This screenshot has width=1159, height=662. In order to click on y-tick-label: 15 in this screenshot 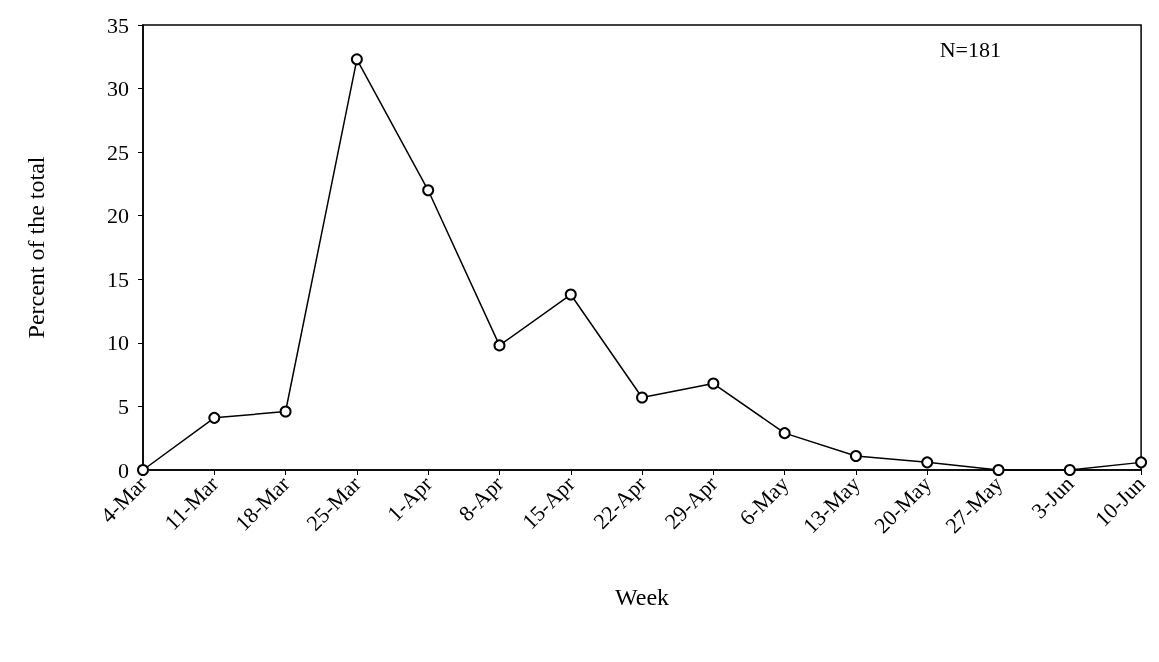, I will do `click(118, 279)`.